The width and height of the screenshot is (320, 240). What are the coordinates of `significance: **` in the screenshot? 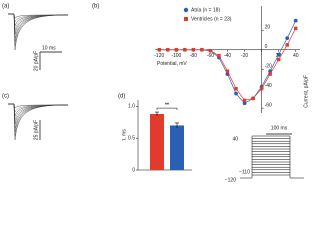 It's located at (167, 105).